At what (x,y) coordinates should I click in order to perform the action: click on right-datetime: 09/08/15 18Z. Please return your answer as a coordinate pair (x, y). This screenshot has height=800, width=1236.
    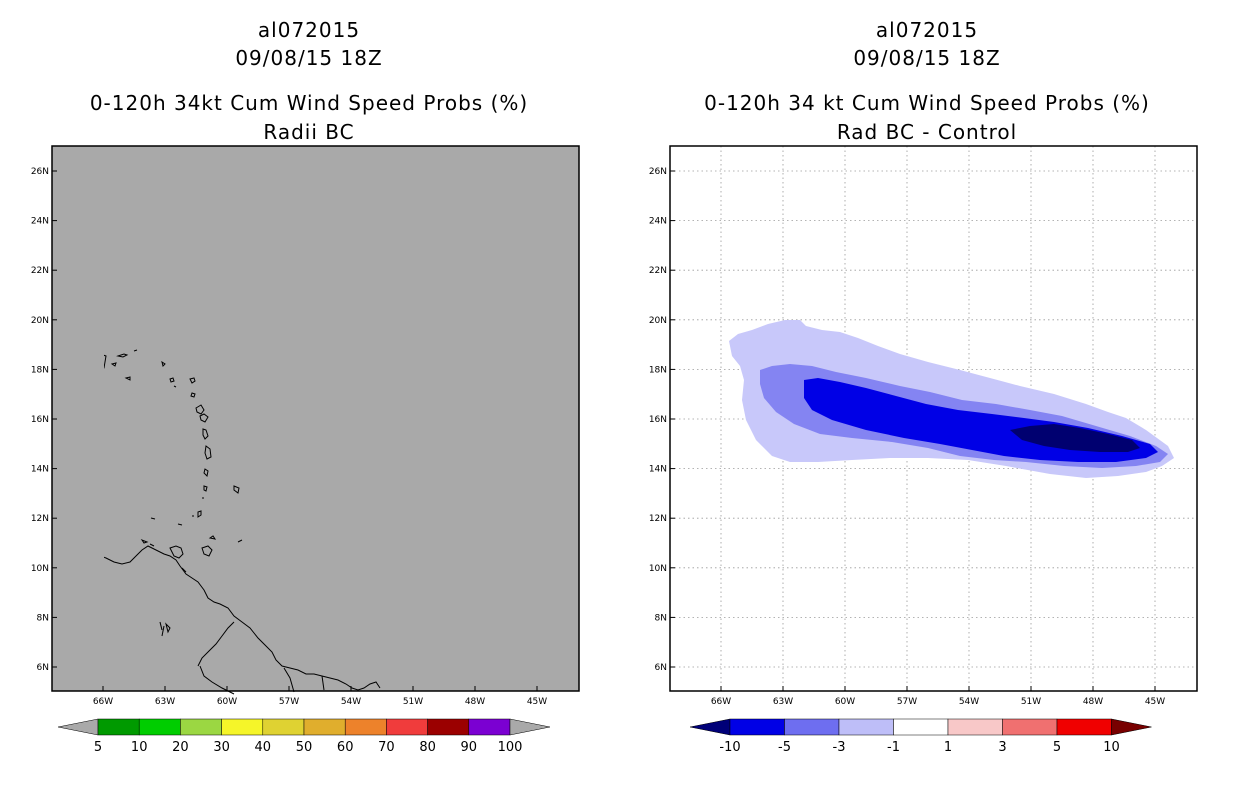
    Looking at the image, I should click on (927, 58).